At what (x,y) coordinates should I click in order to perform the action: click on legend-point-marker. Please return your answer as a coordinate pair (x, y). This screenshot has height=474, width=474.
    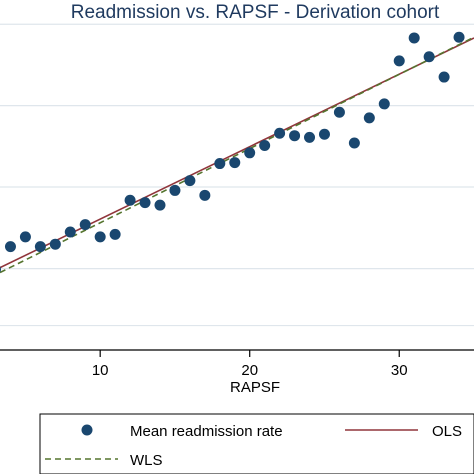
    Looking at the image, I should click on (87, 430).